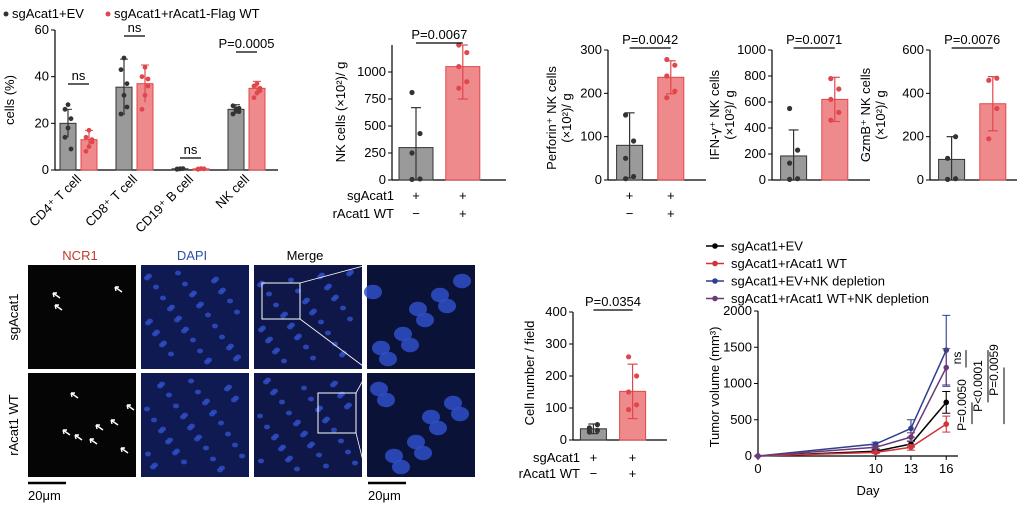 This screenshot has height=512, width=1017. What do you see at coordinates (549, 473) in the screenshot?
I see `panel-d-row2-label: rAcat1 WT` at bounding box center [549, 473].